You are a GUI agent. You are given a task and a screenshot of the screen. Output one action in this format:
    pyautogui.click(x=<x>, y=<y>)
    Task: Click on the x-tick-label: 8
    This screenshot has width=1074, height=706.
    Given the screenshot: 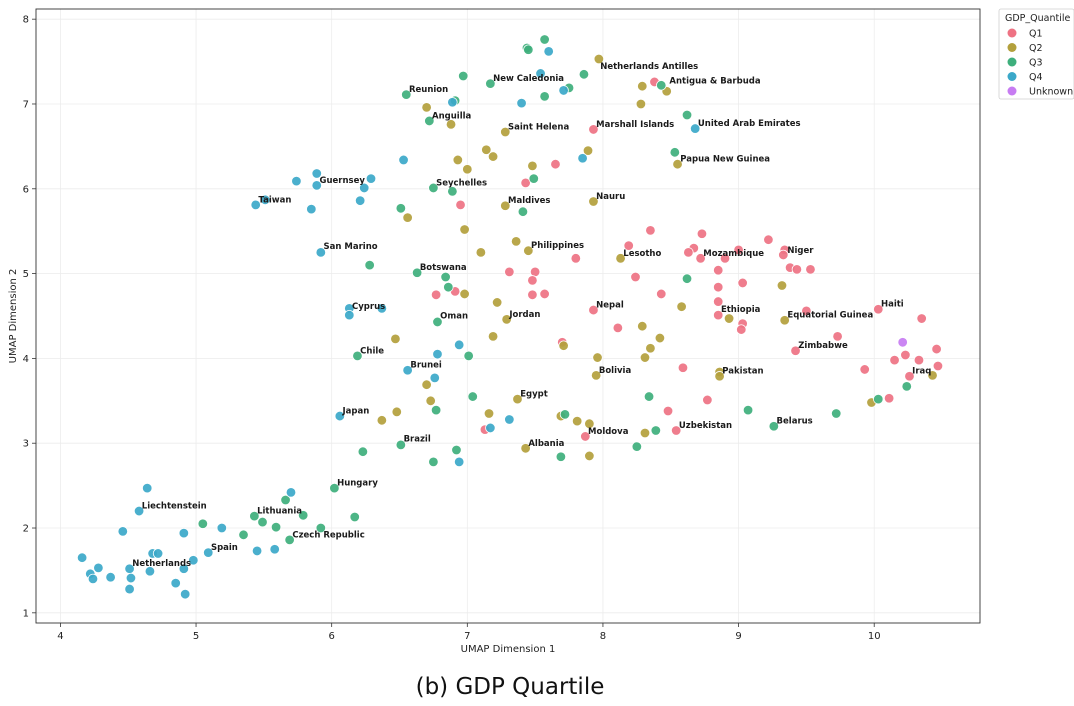 What is the action you would take?
    pyautogui.click(x=603, y=636)
    